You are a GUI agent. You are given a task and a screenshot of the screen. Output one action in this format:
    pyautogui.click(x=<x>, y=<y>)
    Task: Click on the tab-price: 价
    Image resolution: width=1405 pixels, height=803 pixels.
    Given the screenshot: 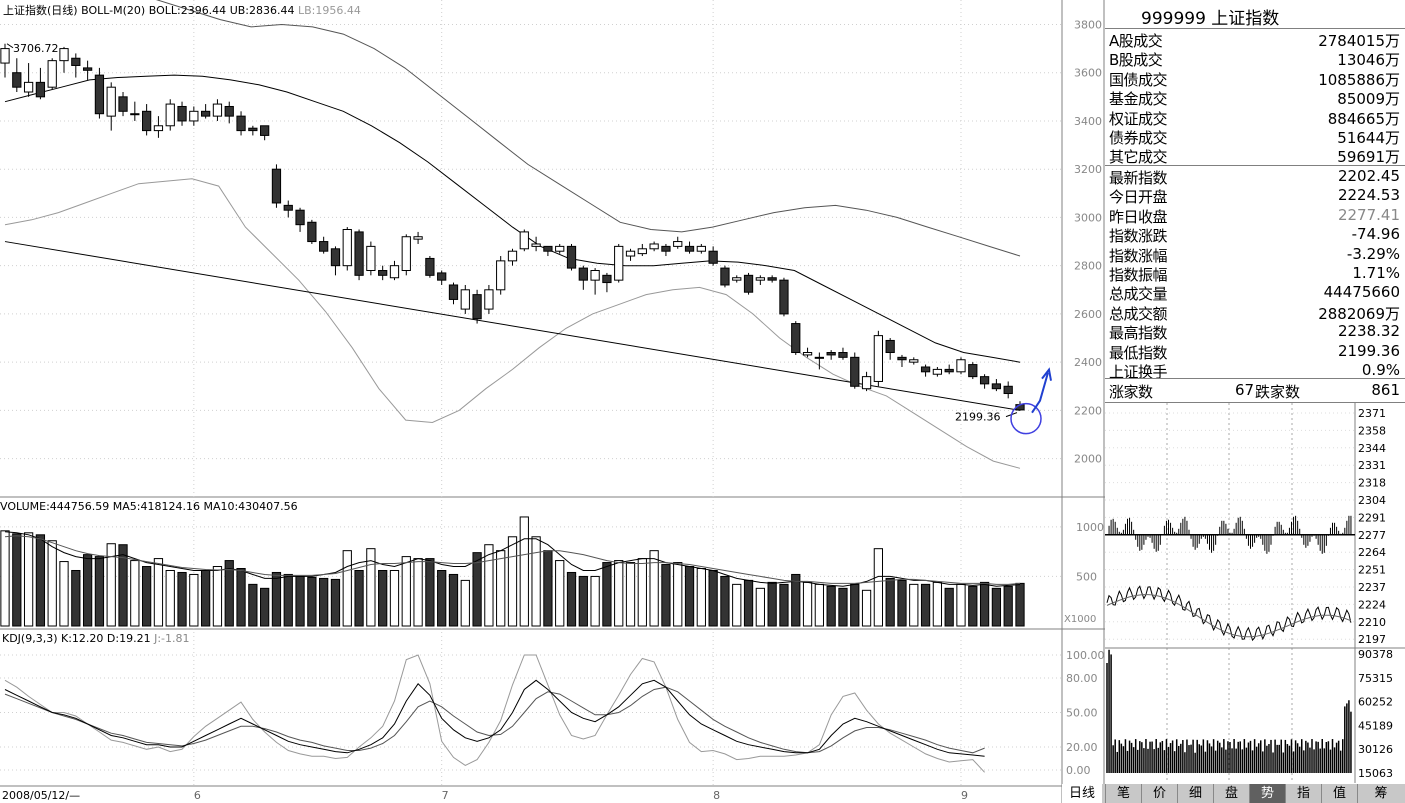 What is the action you would take?
    pyautogui.click(x=1159, y=793)
    